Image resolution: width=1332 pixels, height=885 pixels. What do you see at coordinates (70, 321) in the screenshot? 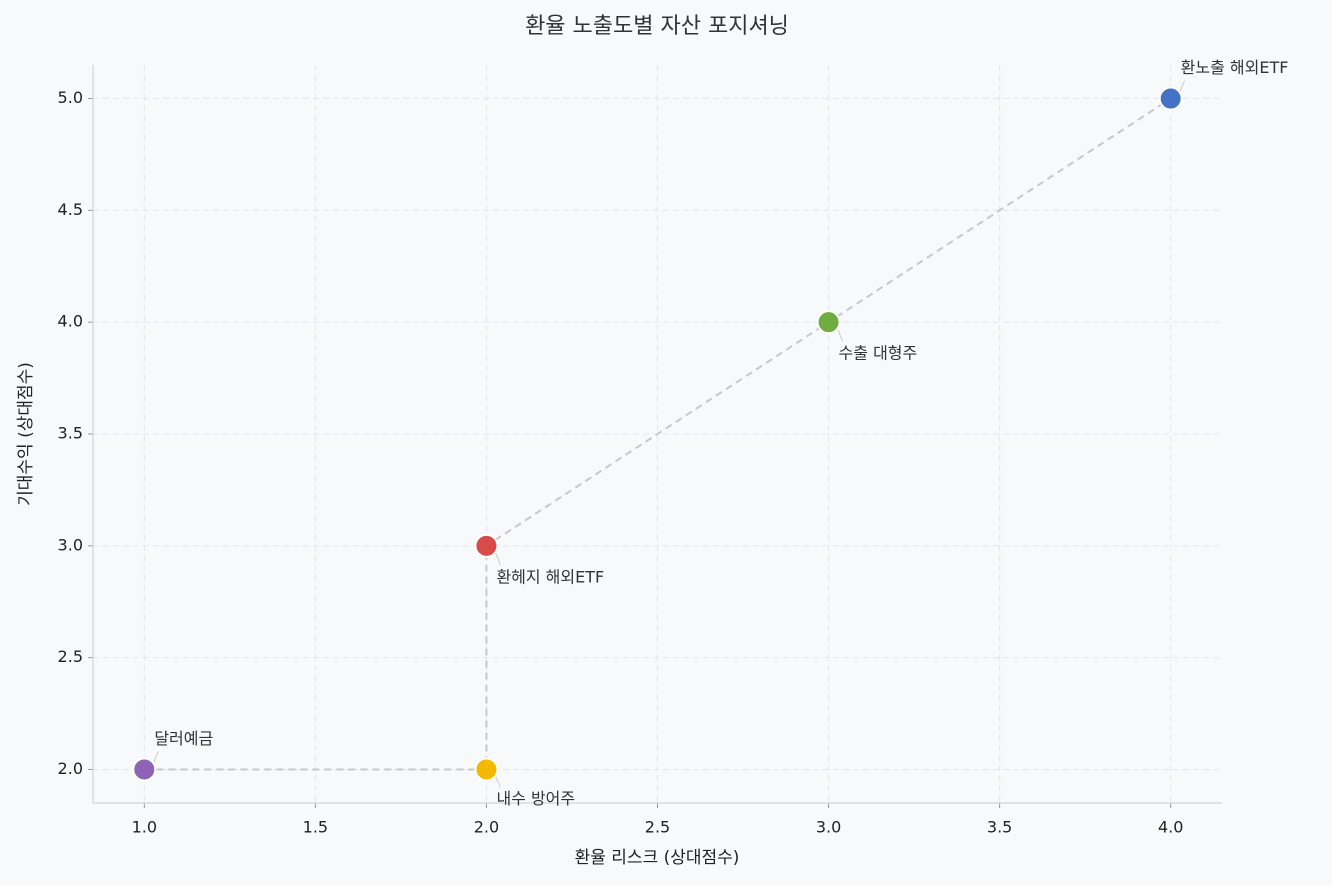
I see `y-tick-label: 4.0` at bounding box center [70, 321].